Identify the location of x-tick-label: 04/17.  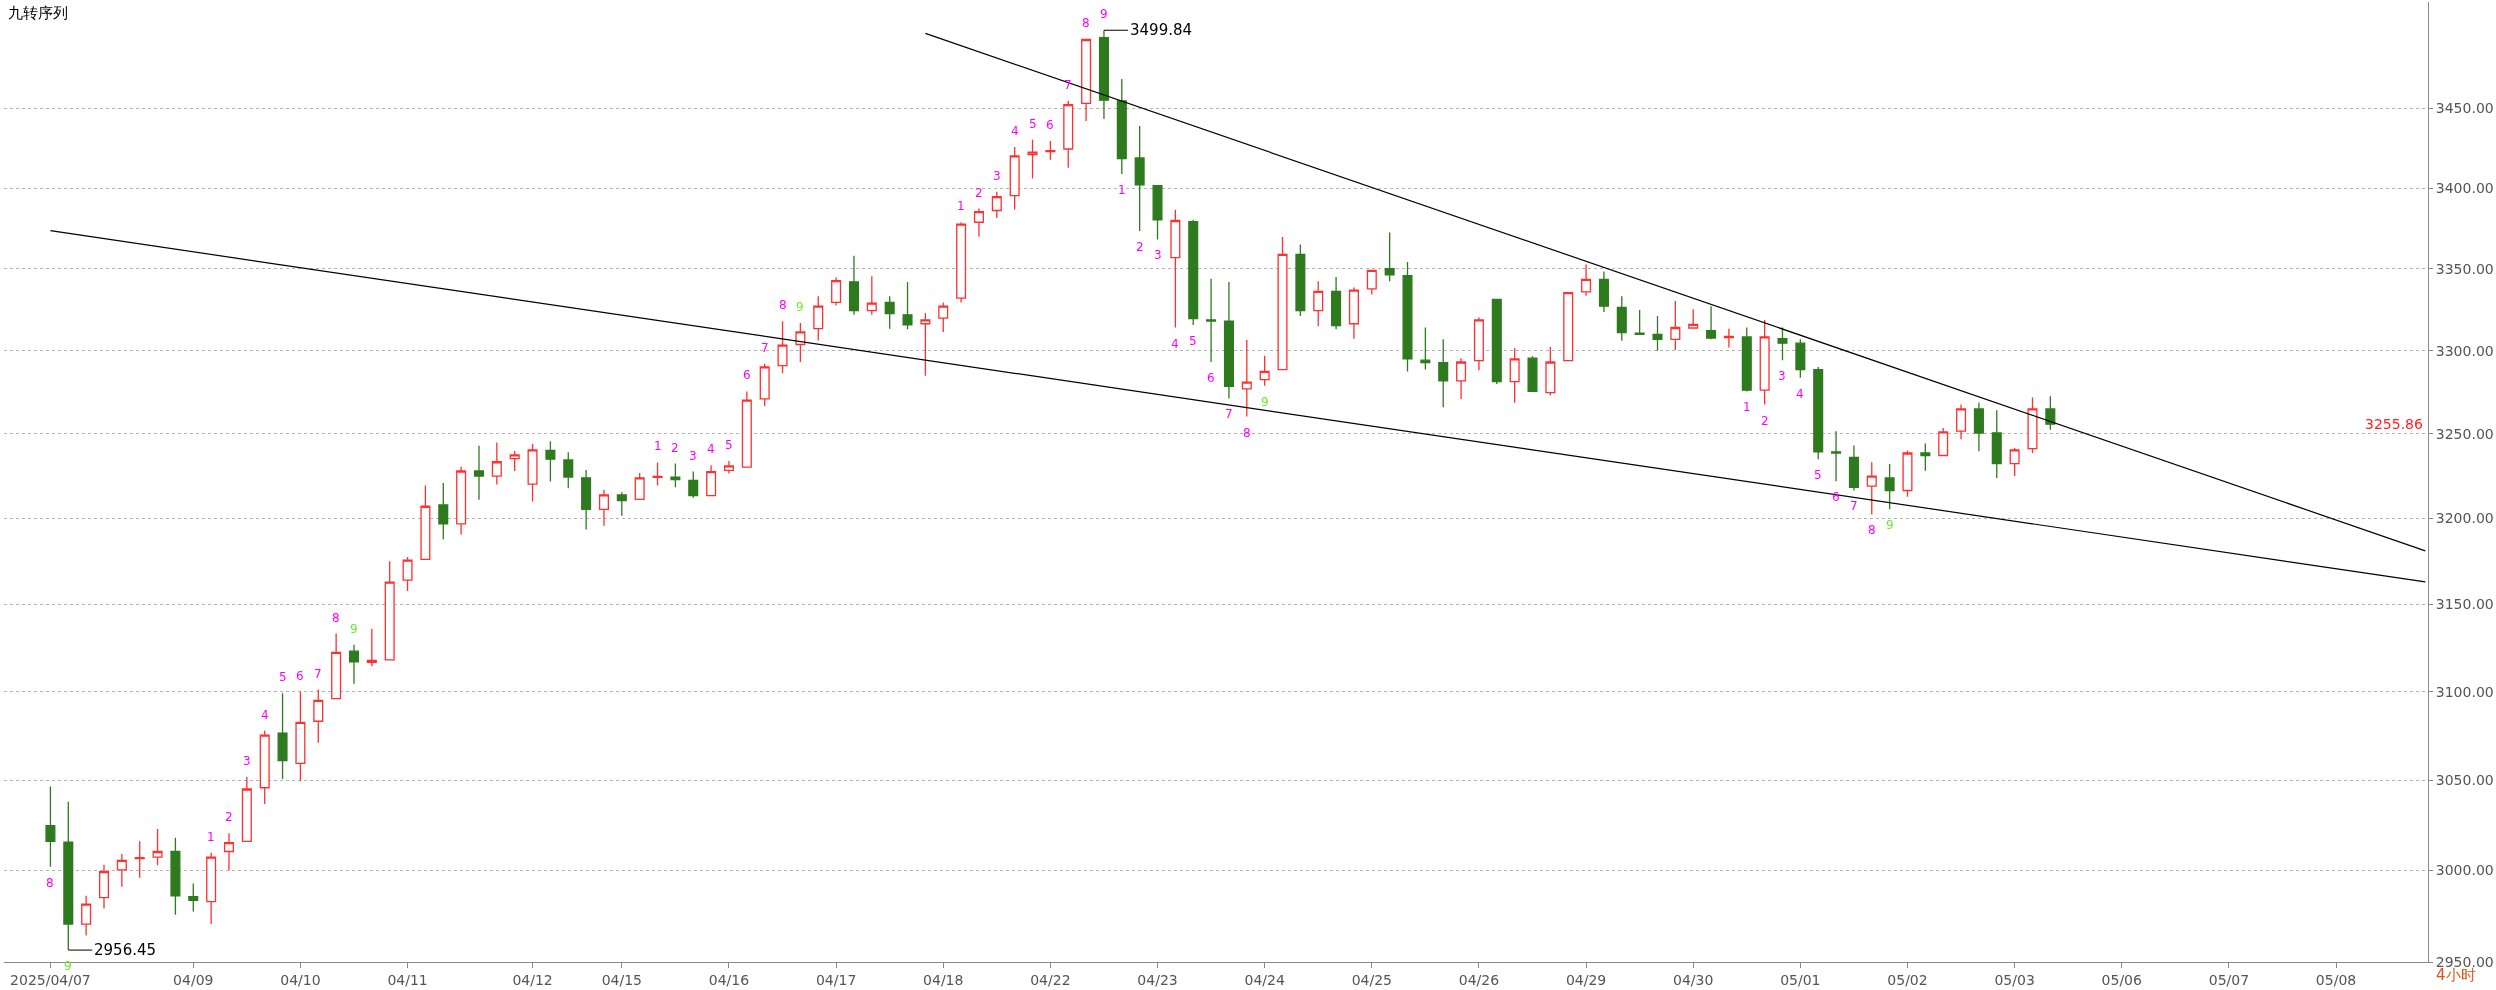
(836, 979).